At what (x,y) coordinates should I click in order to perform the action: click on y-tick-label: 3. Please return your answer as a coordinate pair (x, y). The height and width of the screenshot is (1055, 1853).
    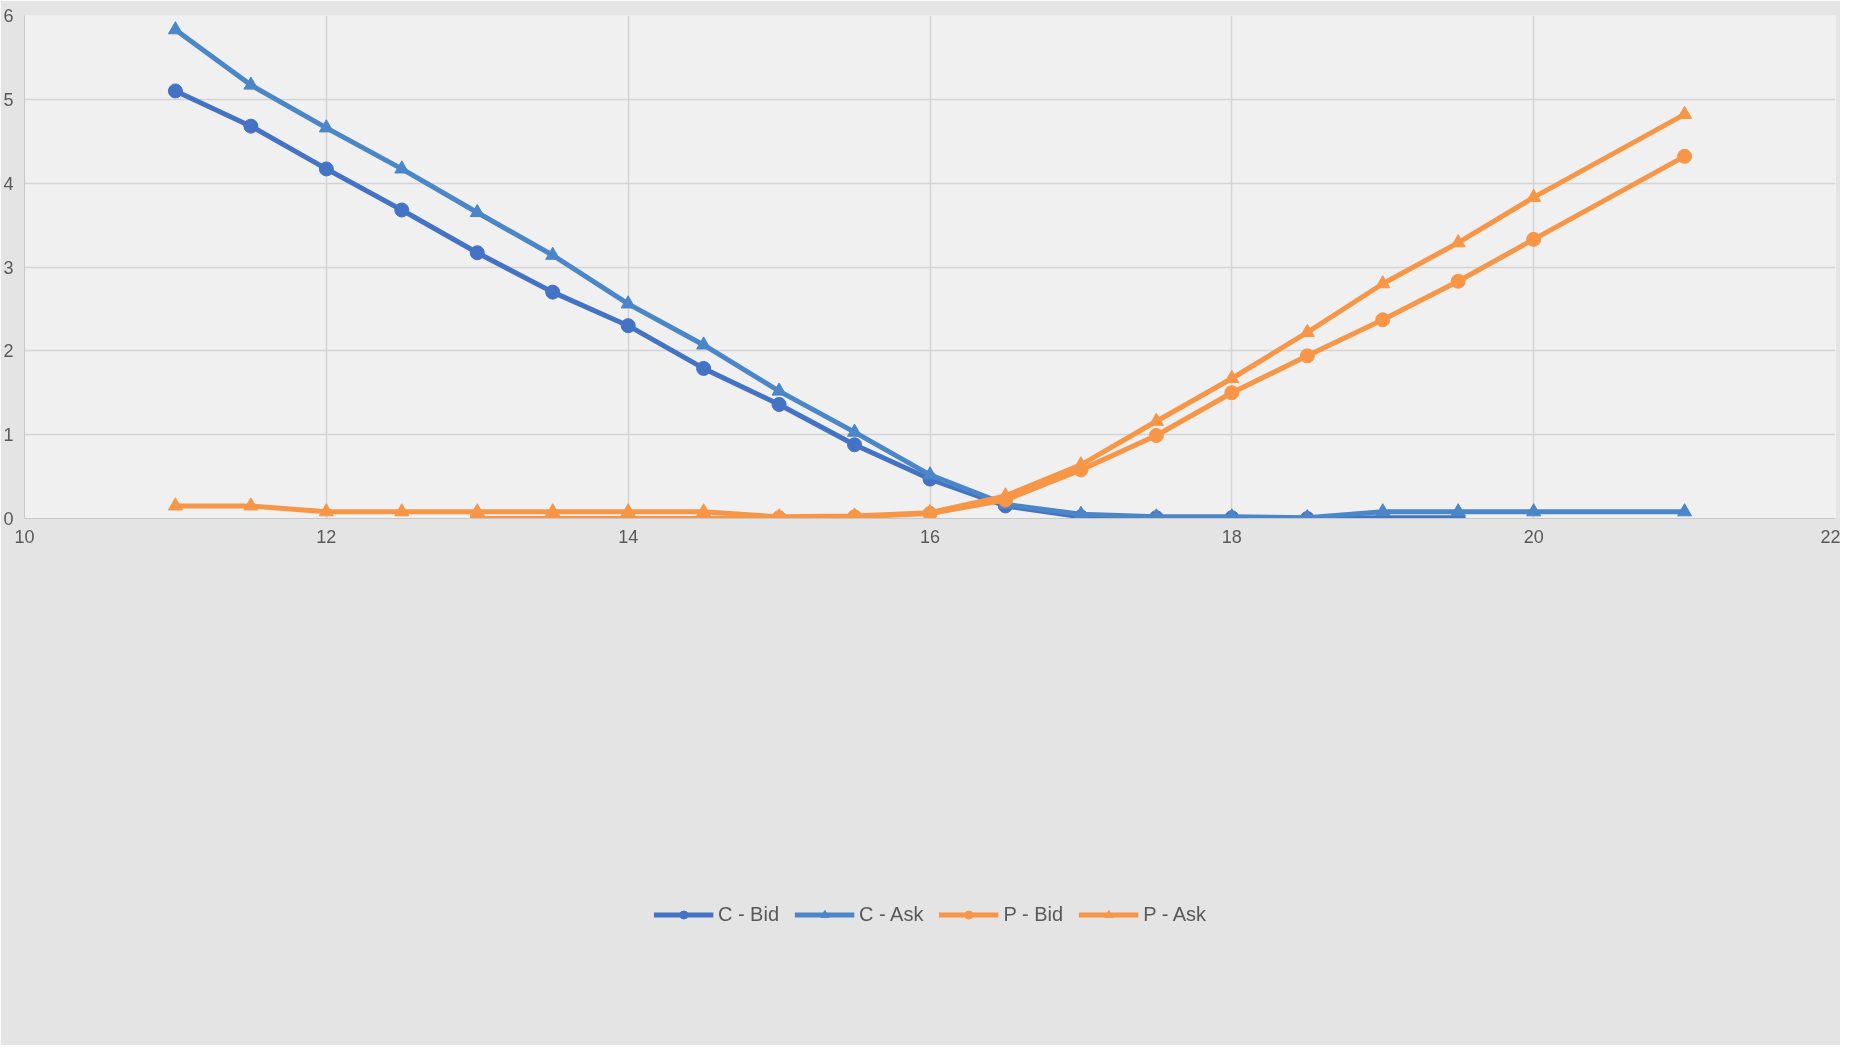
    Looking at the image, I should click on (8, 267).